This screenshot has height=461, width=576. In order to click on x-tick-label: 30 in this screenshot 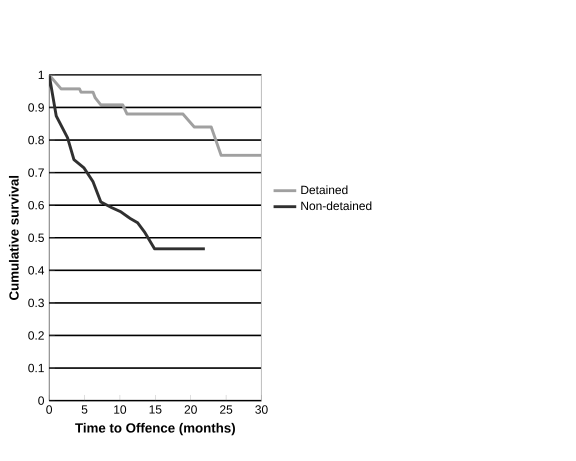, I will do `click(261, 409)`.